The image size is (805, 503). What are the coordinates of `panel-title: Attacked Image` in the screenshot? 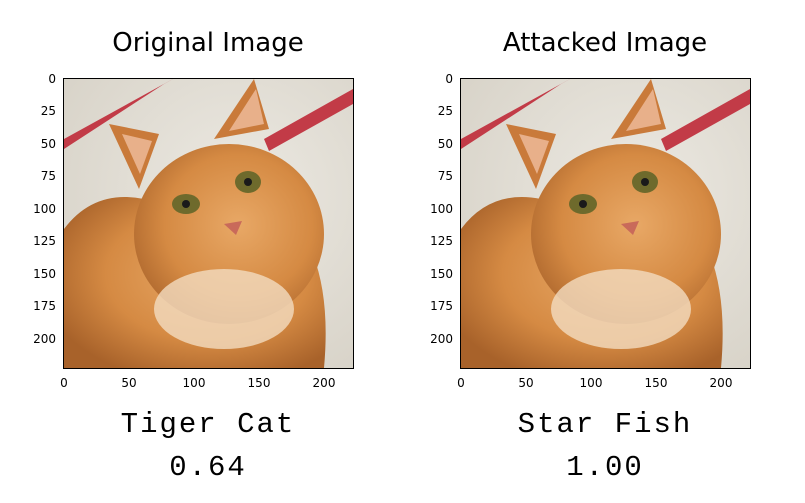 It's located at (605, 43).